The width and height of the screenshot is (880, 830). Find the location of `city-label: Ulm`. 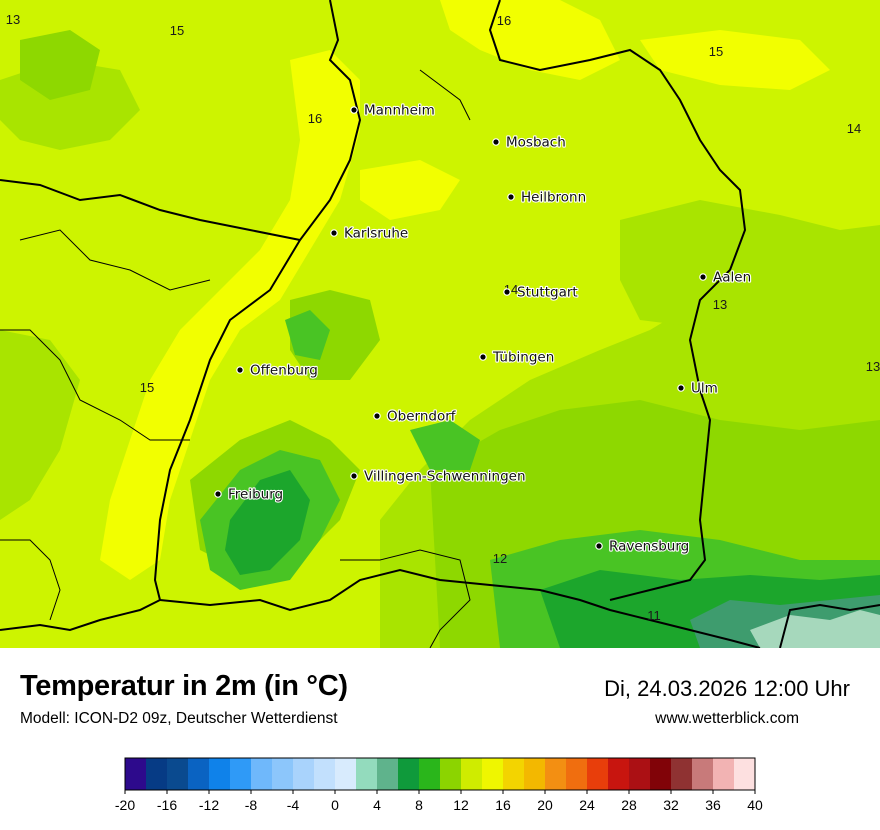

city-label: Ulm is located at coordinates (704, 389).